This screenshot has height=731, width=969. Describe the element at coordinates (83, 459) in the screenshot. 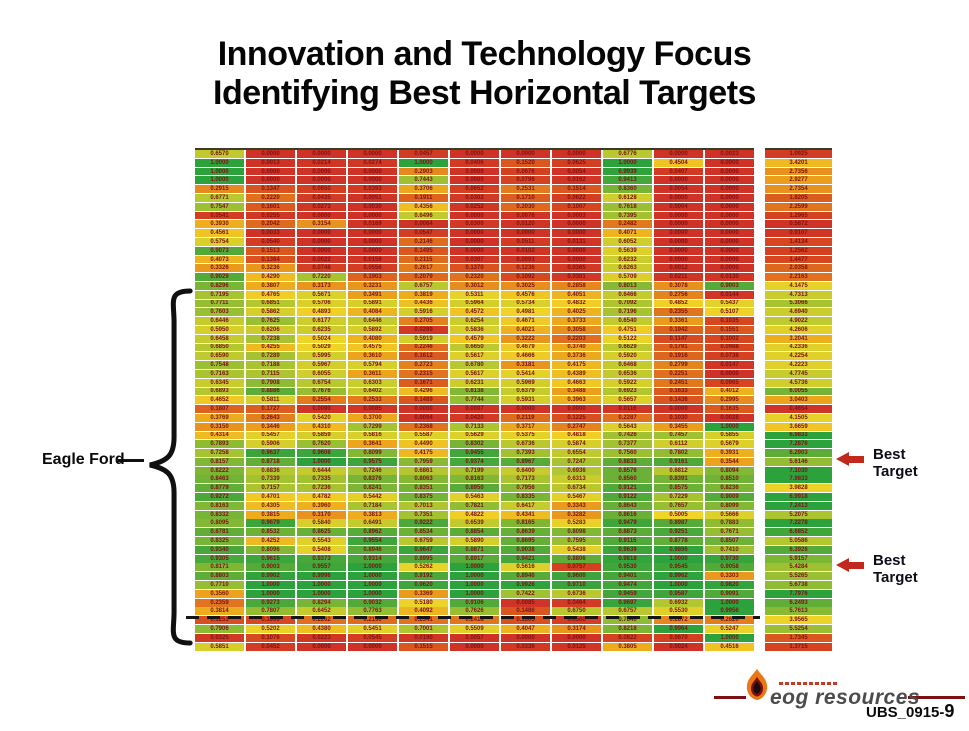

I see `eagle-ford-label: Eagle Ford` at that location.